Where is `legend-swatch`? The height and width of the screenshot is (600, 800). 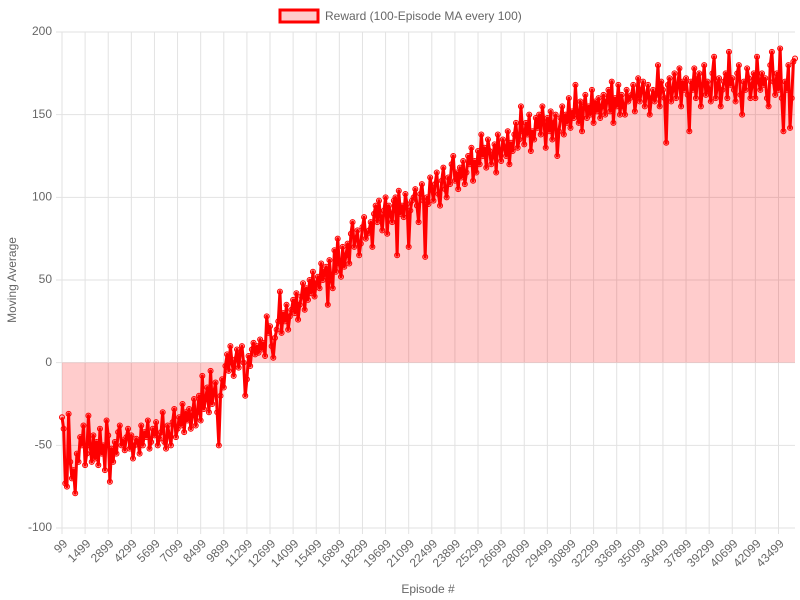 legend-swatch is located at coordinates (299, 16).